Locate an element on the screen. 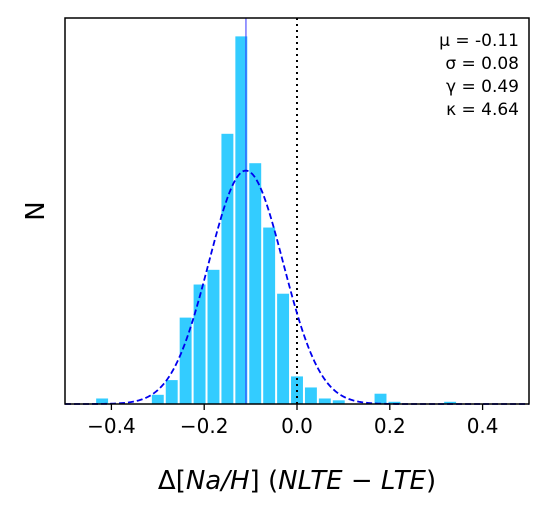  x-label-bracket-close: ] is located at coordinates (255, 481).